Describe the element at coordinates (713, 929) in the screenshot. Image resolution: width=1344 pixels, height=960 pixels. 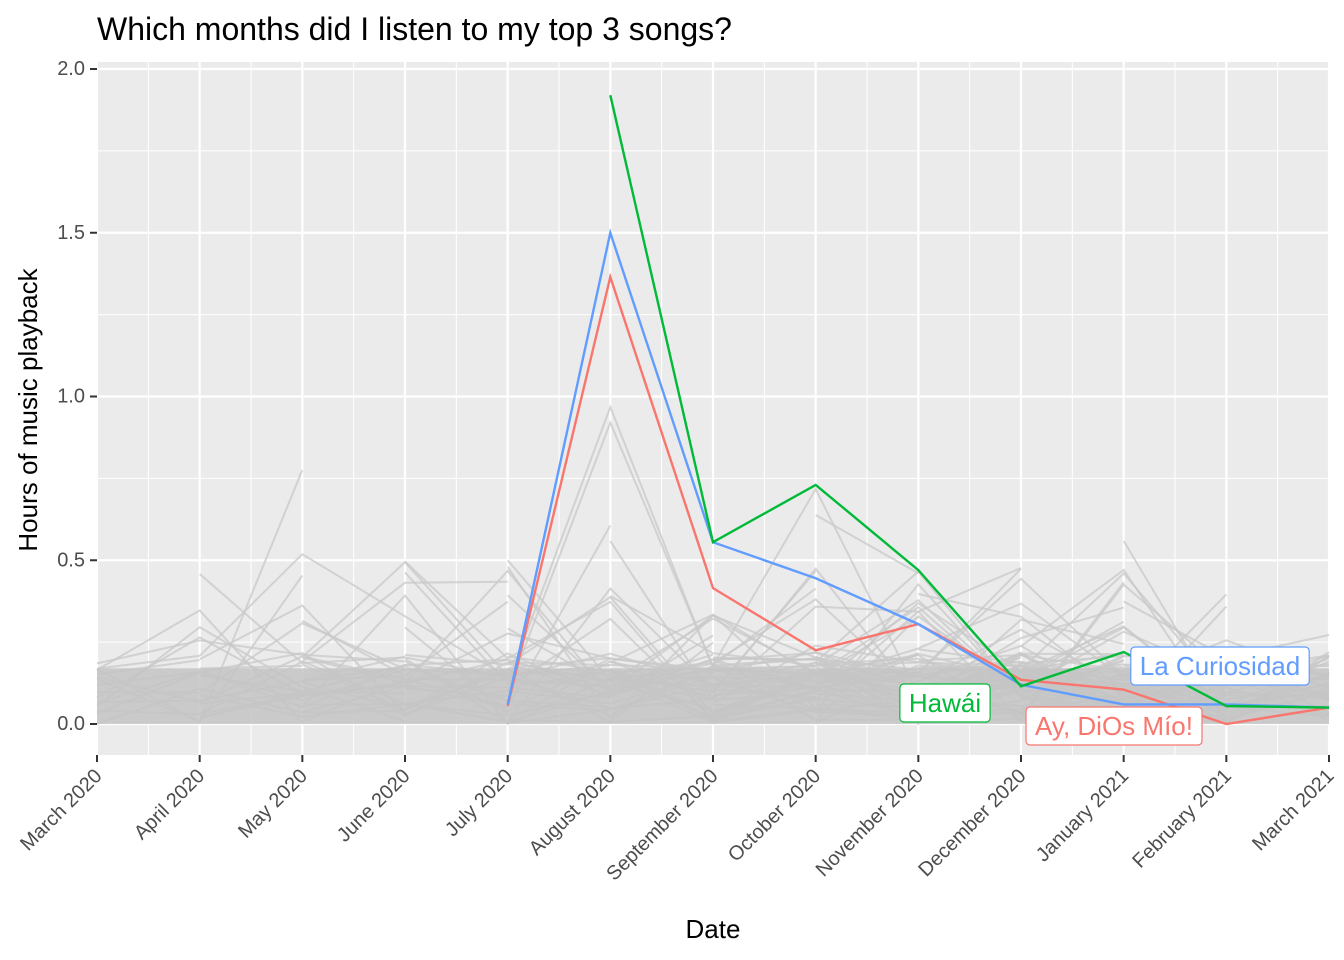
I see `x-axis-title: Date` at that location.